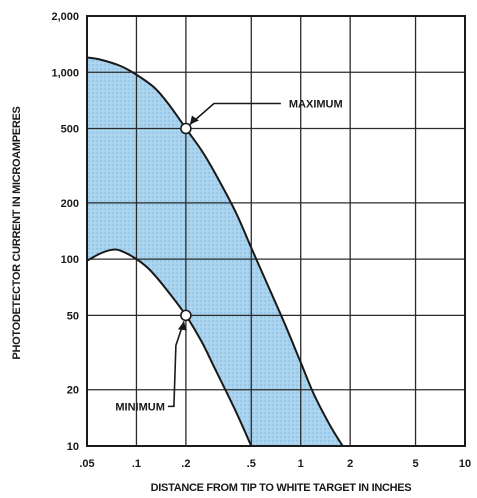 Image resolution: width=477 pixels, height=498 pixels. I want to click on series-line-minimum, so click(169, 347).